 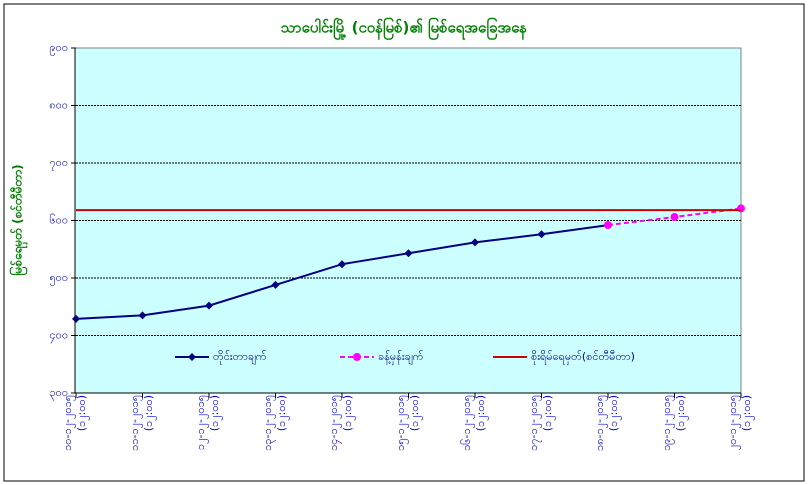 I want to click on x-tick-label: ၁၈-၁၂-၂၀၁၅ (၁၂:၀၀), so click(x=606, y=423).